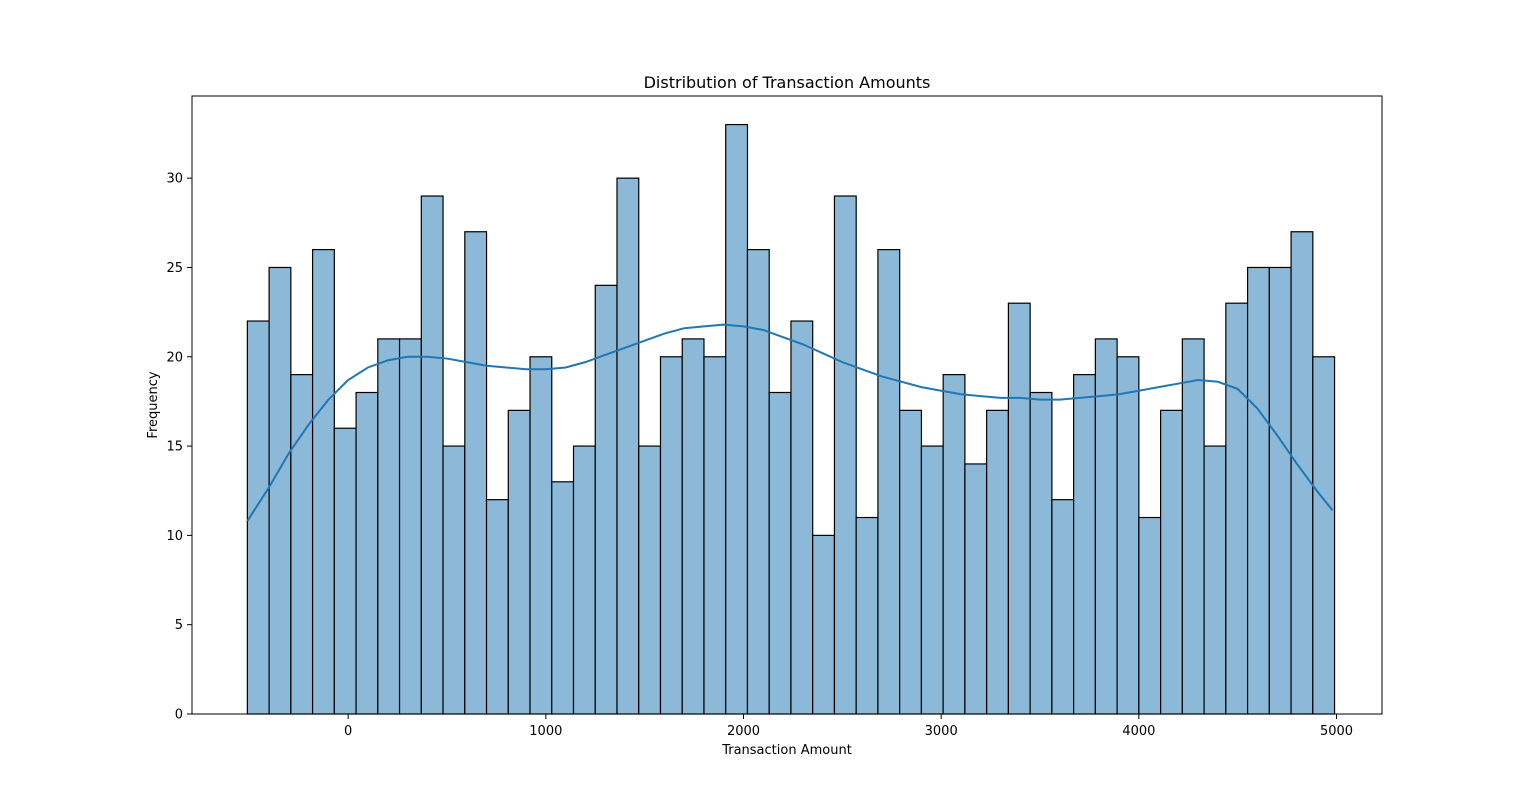 The image size is (1536, 806). I want to click on x-tick-label: 5000, so click(1336, 731).